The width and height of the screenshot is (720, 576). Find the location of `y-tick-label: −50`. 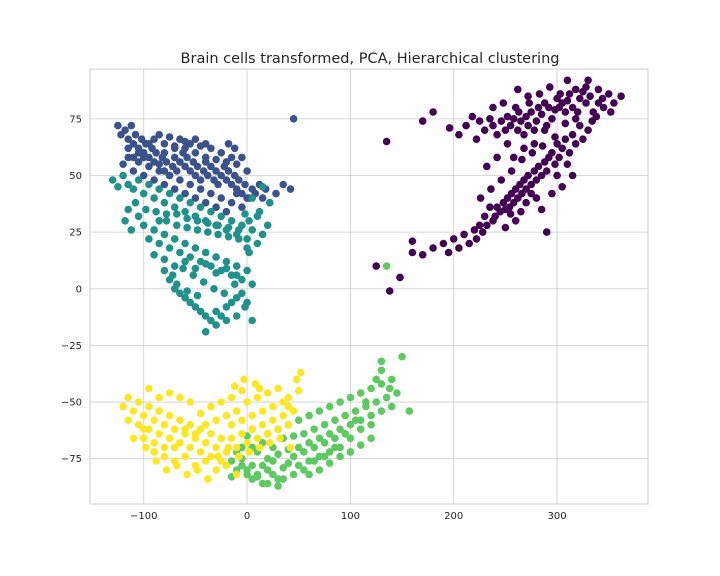

y-tick-label: −50 is located at coordinates (71, 403).